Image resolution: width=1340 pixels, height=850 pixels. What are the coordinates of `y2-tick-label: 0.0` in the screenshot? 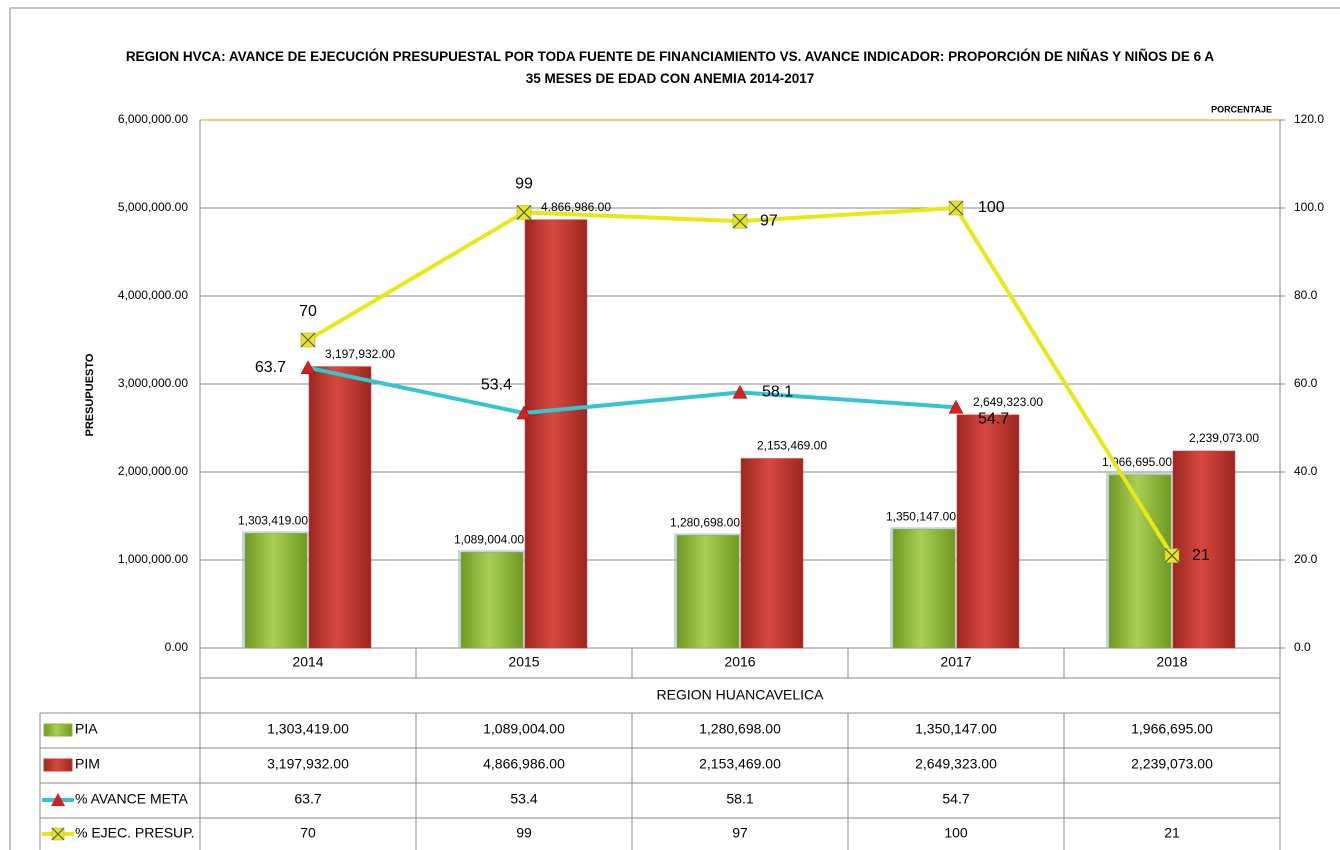 It's located at (1302, 647).